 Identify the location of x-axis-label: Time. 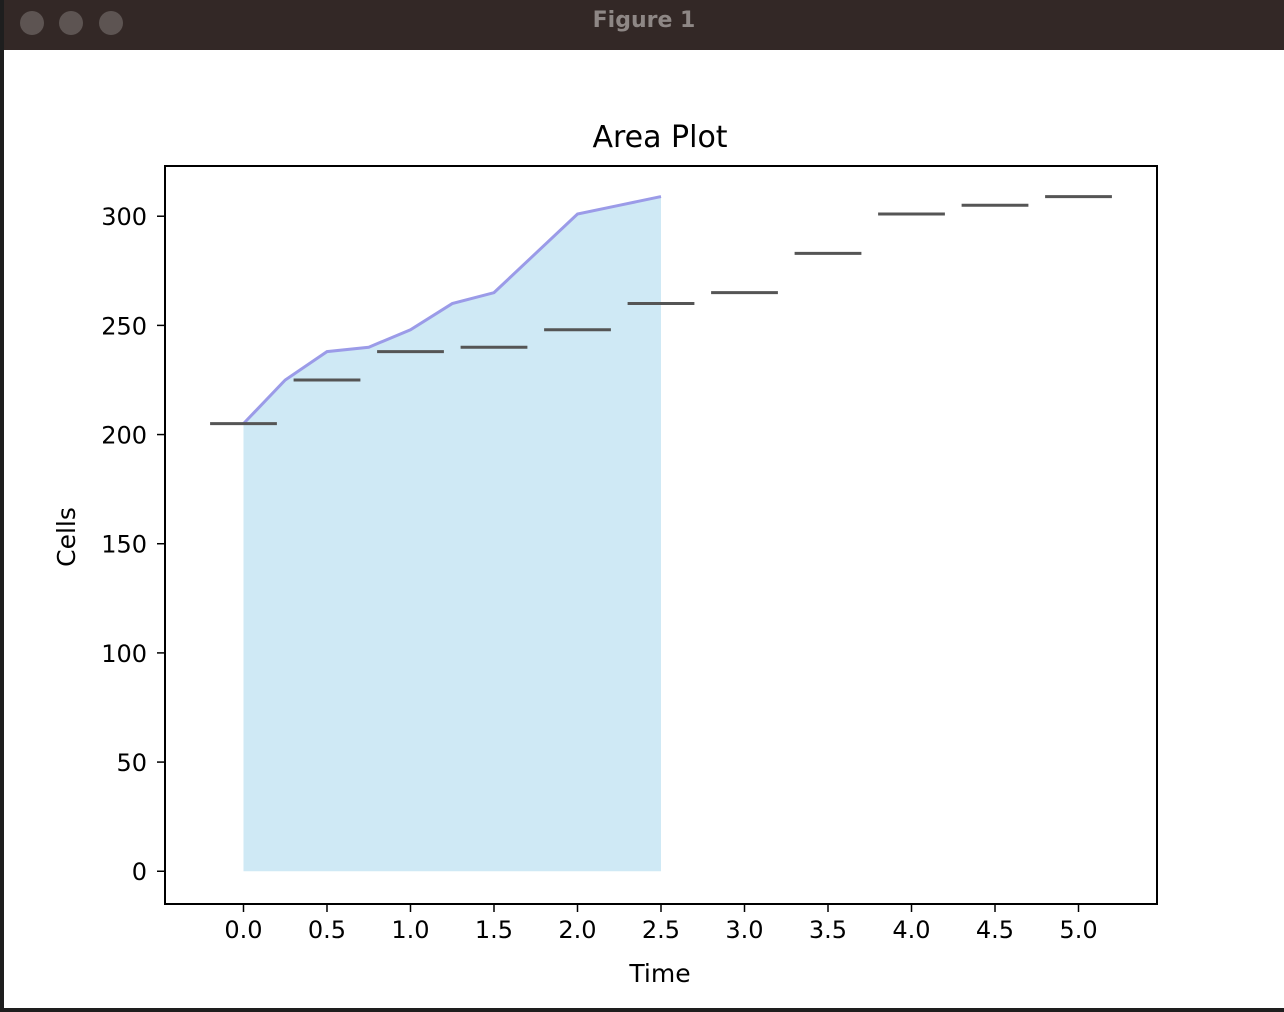
(659, 973).